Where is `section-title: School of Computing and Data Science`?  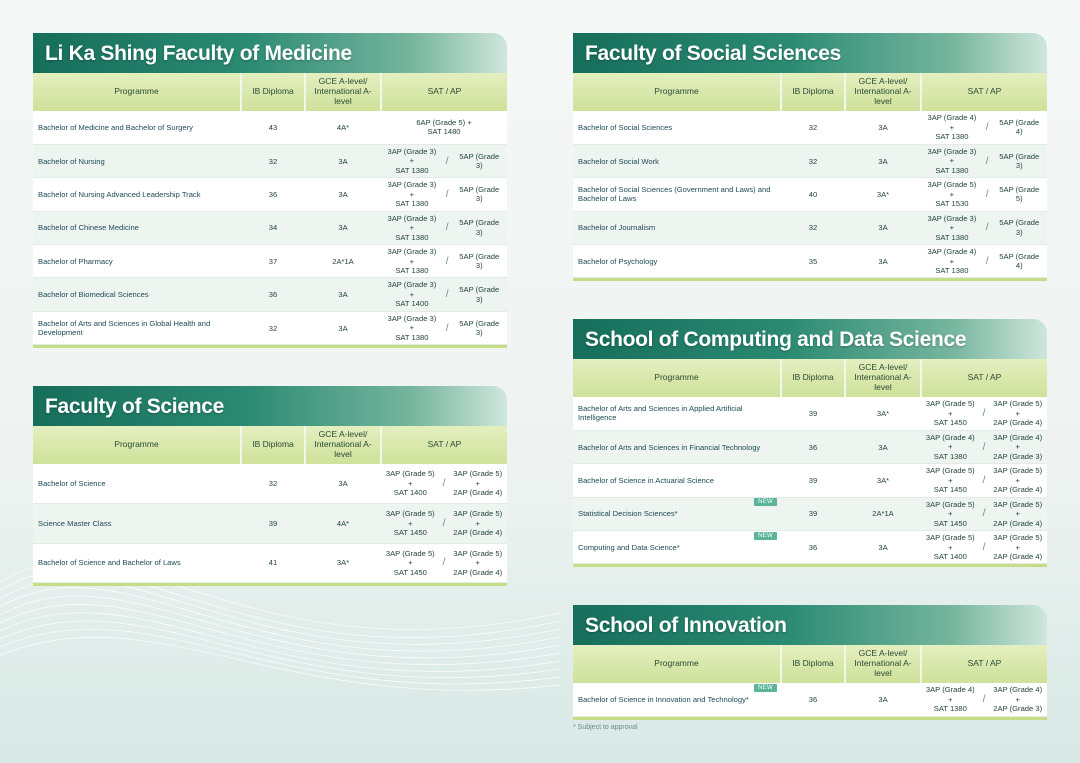
section-title: School of Computing and Data Science is located at coordinates (810, 339).